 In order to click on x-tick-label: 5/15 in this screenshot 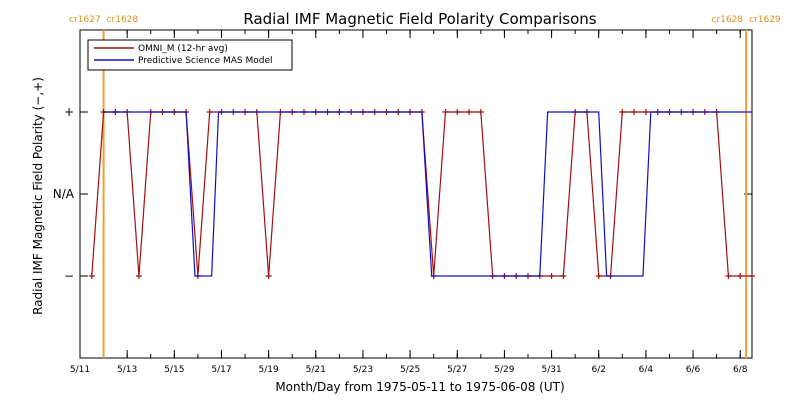, I will do `click(174, 370)`.